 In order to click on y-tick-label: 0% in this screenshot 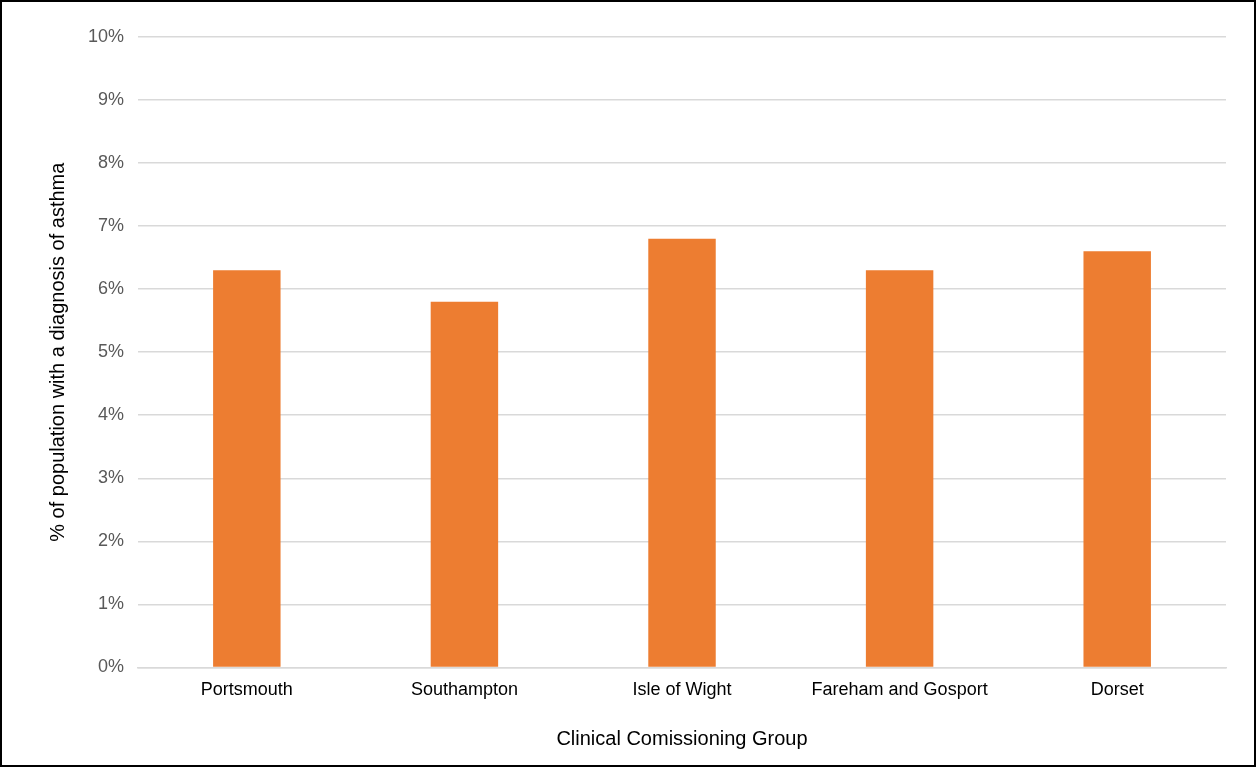, I will do `click(111, 666)`.